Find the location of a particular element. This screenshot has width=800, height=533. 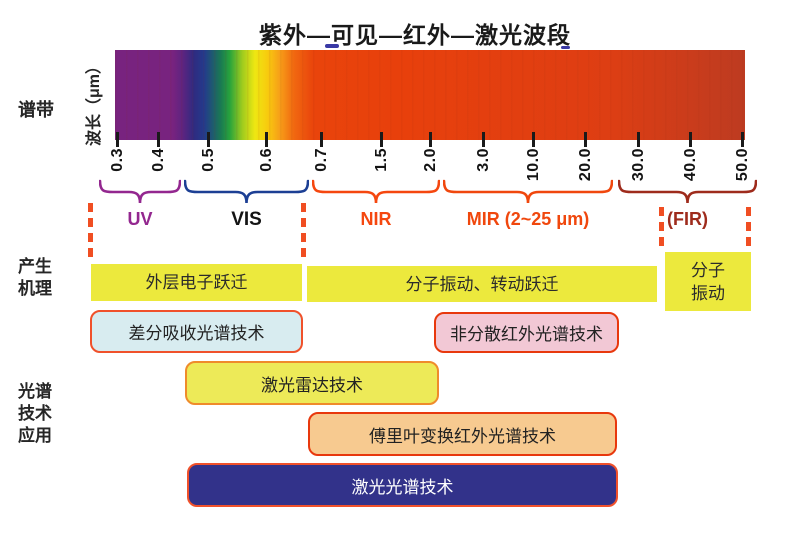

mechanism-box: 分子 振动 is located at coordinates (708, 281).